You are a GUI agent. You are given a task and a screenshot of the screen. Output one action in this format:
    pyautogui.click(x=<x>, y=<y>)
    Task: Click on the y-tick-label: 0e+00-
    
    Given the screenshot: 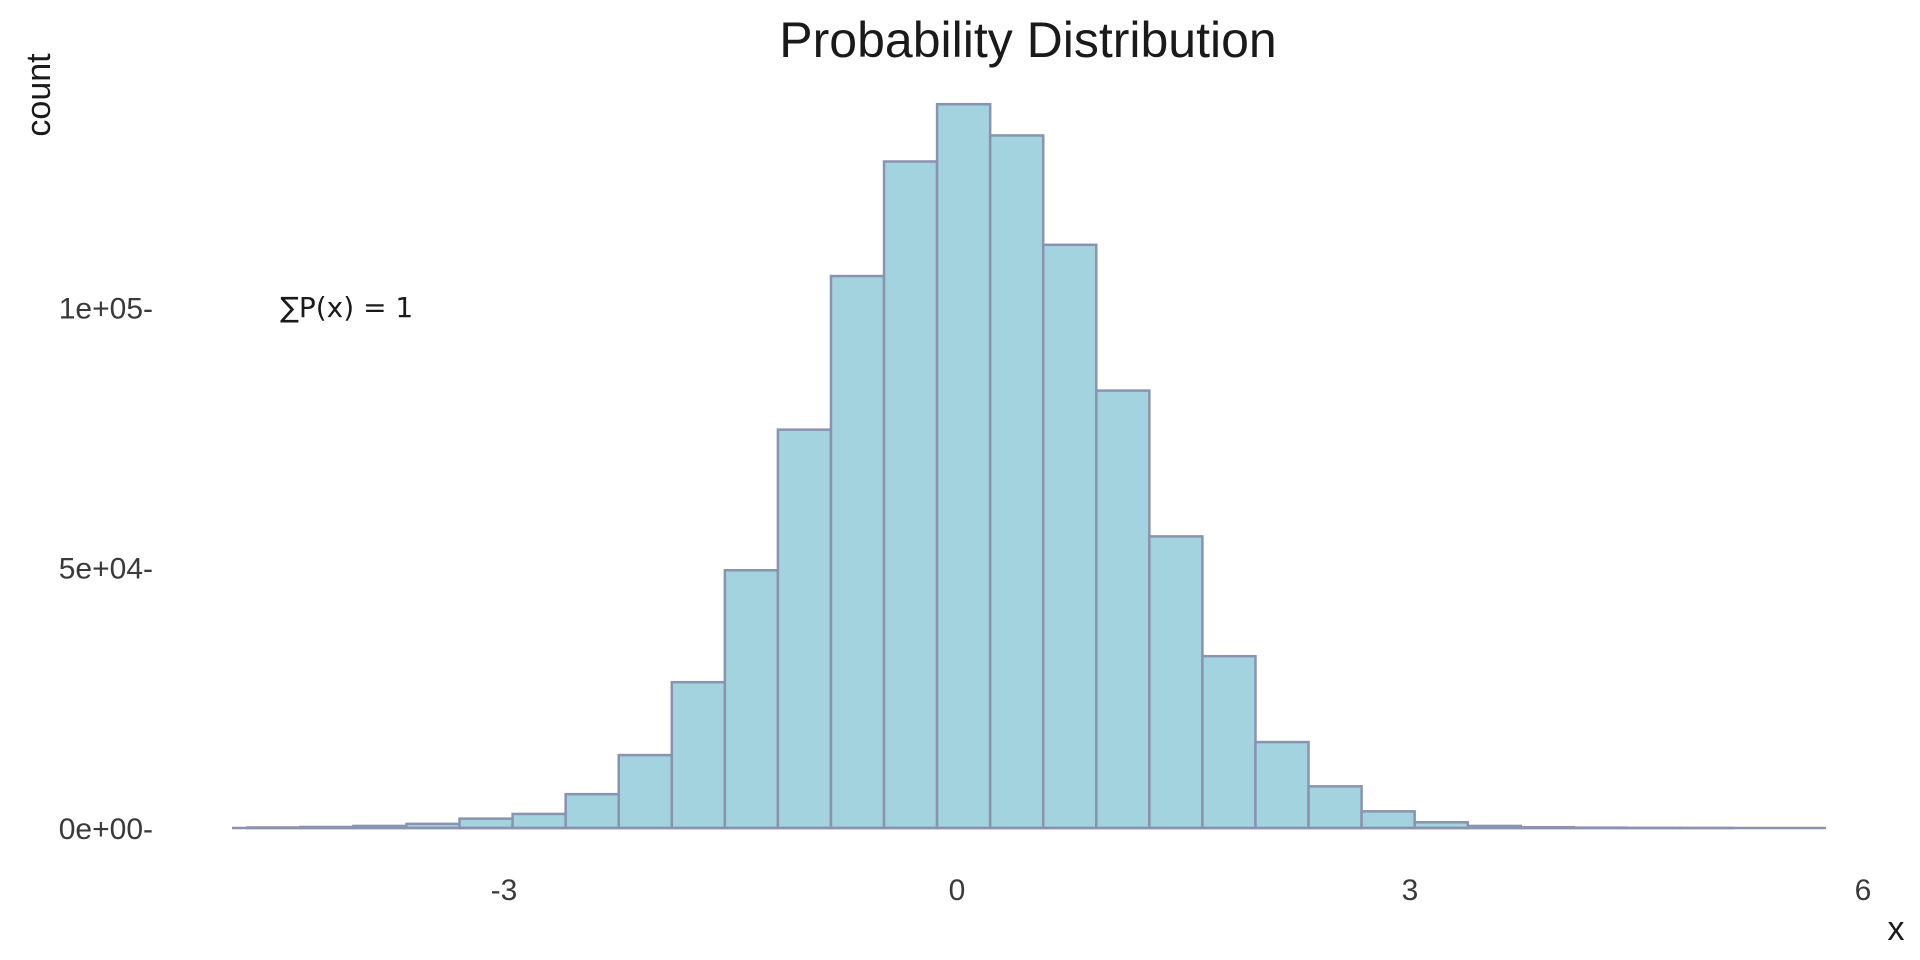 What is the action you would take?
    pyautogui.click(x=106, y=829)
    